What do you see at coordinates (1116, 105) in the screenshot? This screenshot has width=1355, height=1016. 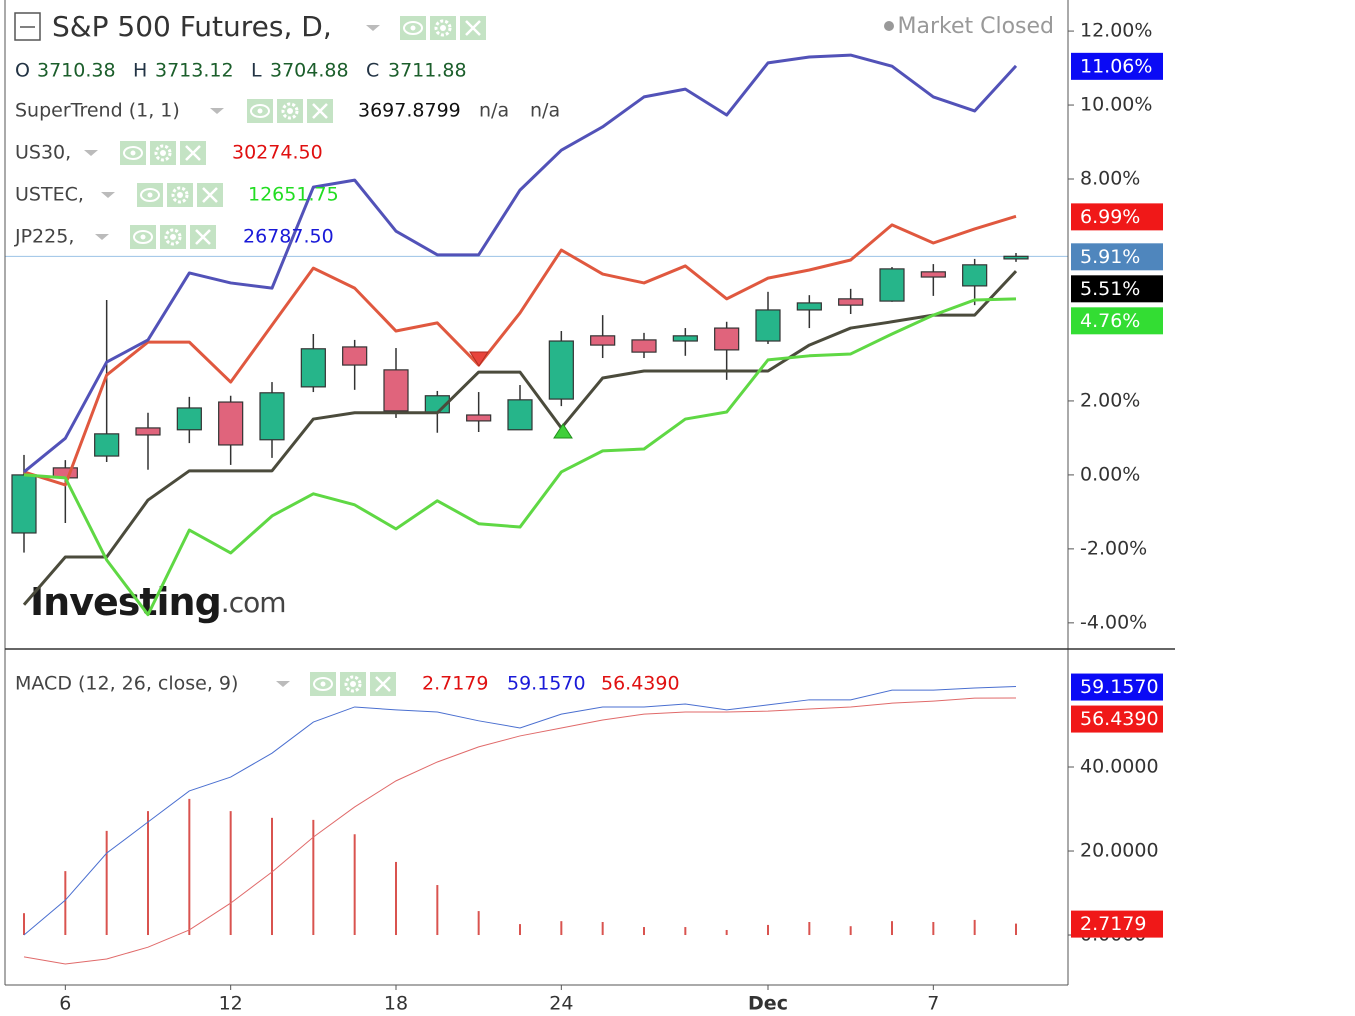 I see `y-tick-label: 10.00%` at bounding box center [1116, 105].